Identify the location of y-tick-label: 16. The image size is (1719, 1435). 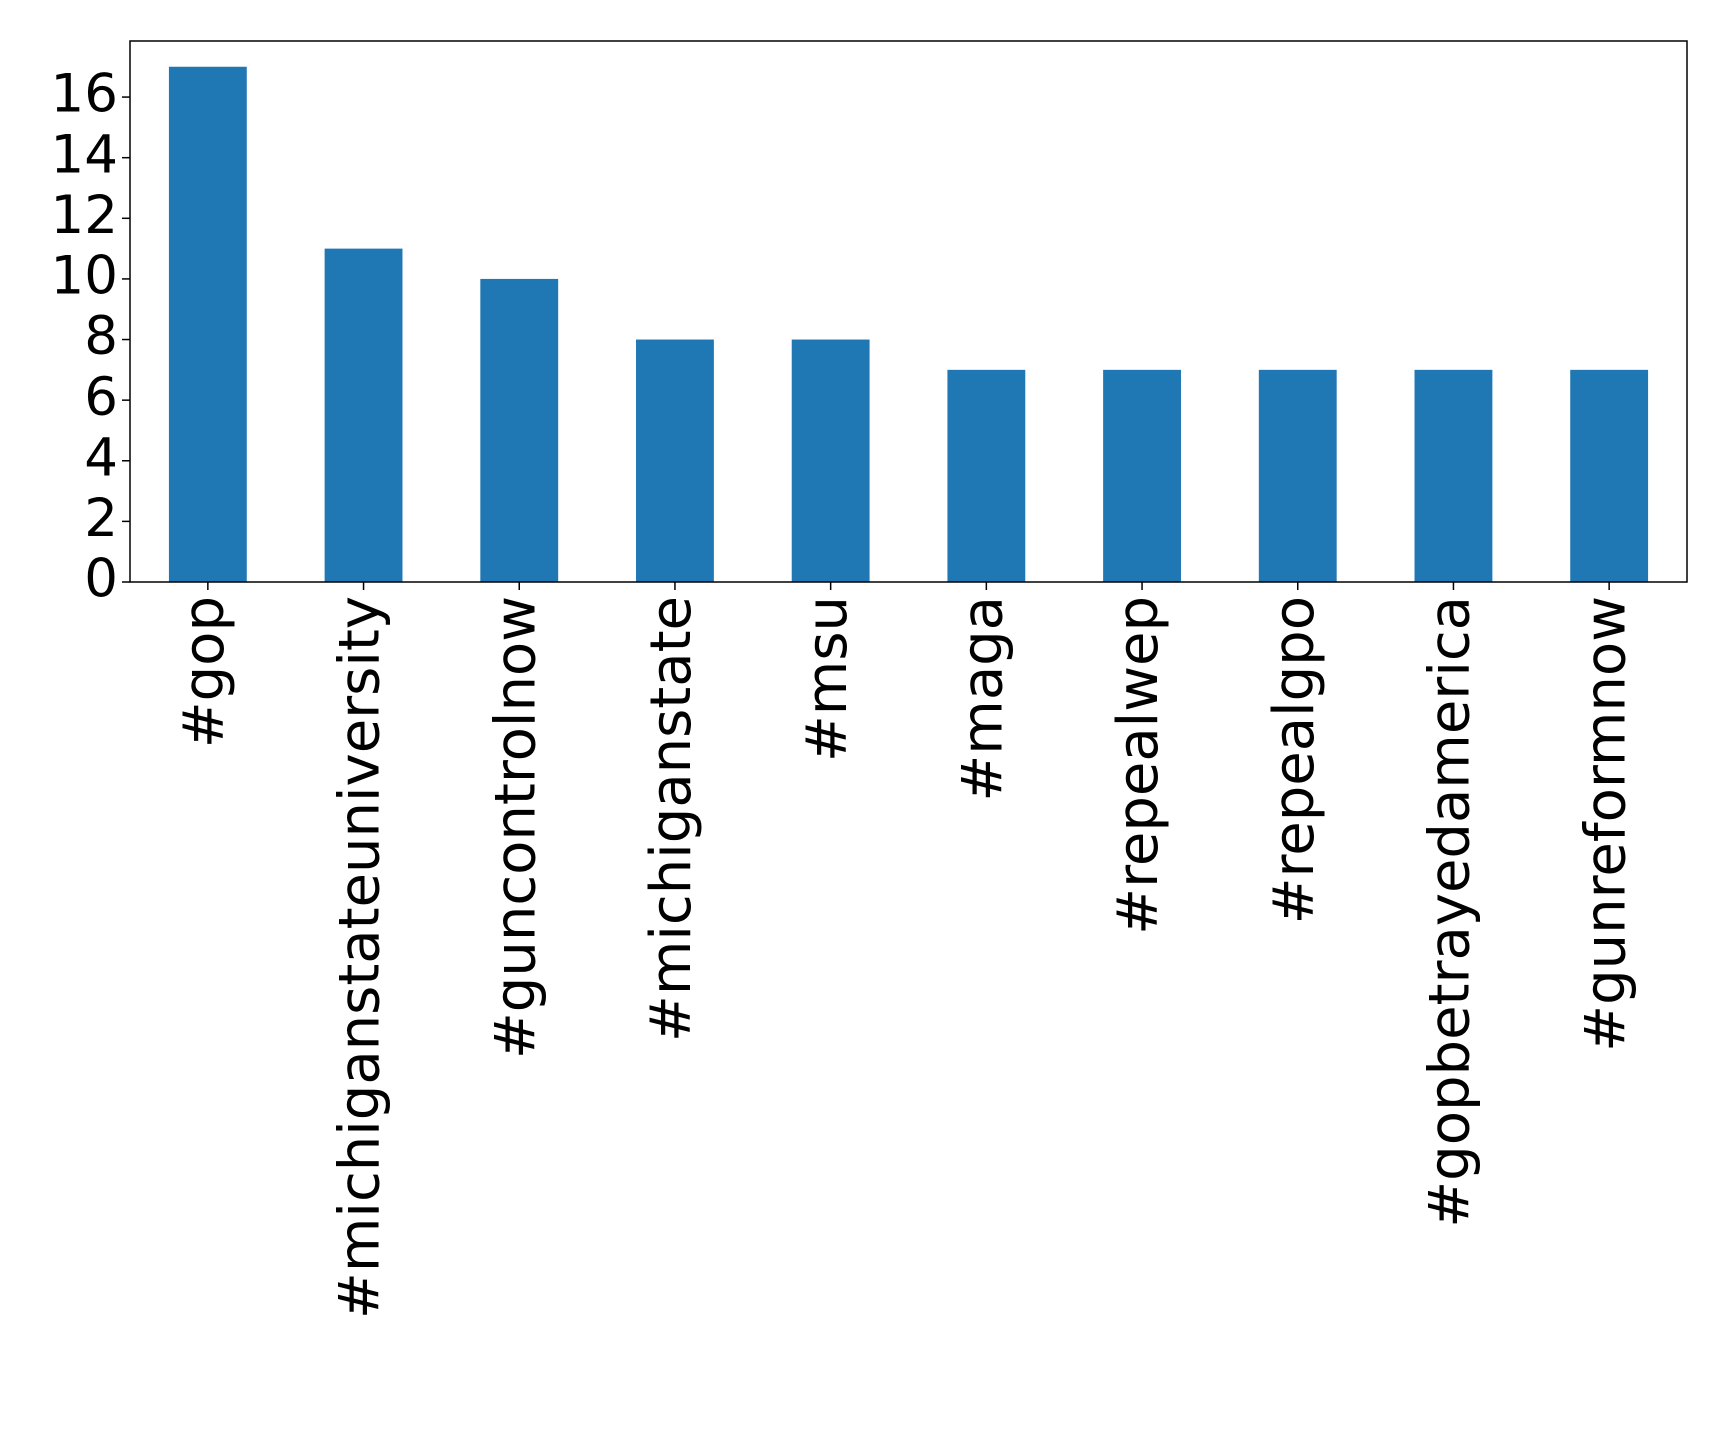
(84, 94).